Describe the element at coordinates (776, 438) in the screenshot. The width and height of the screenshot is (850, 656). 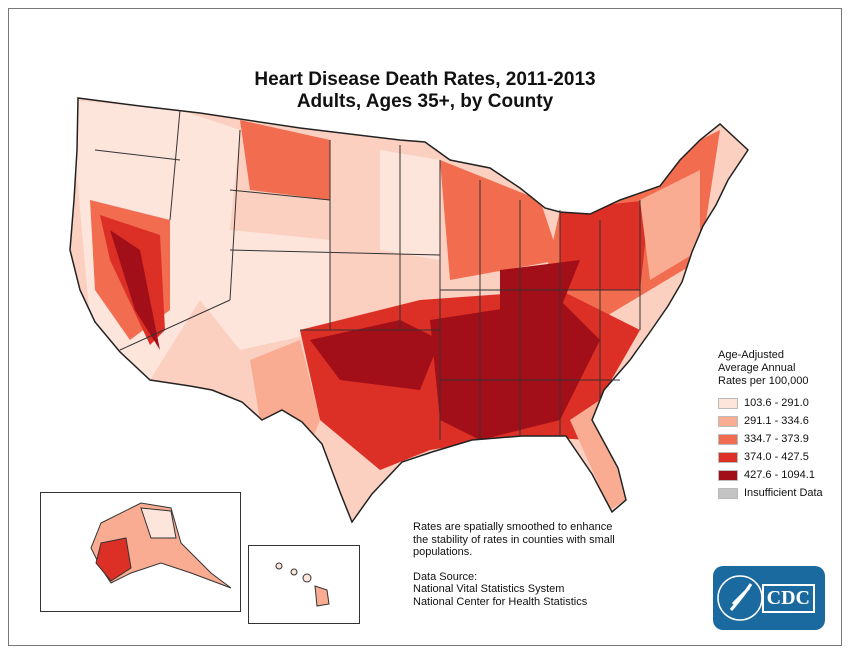
I see `legend-label: 334.7 - 373.9` at that location.